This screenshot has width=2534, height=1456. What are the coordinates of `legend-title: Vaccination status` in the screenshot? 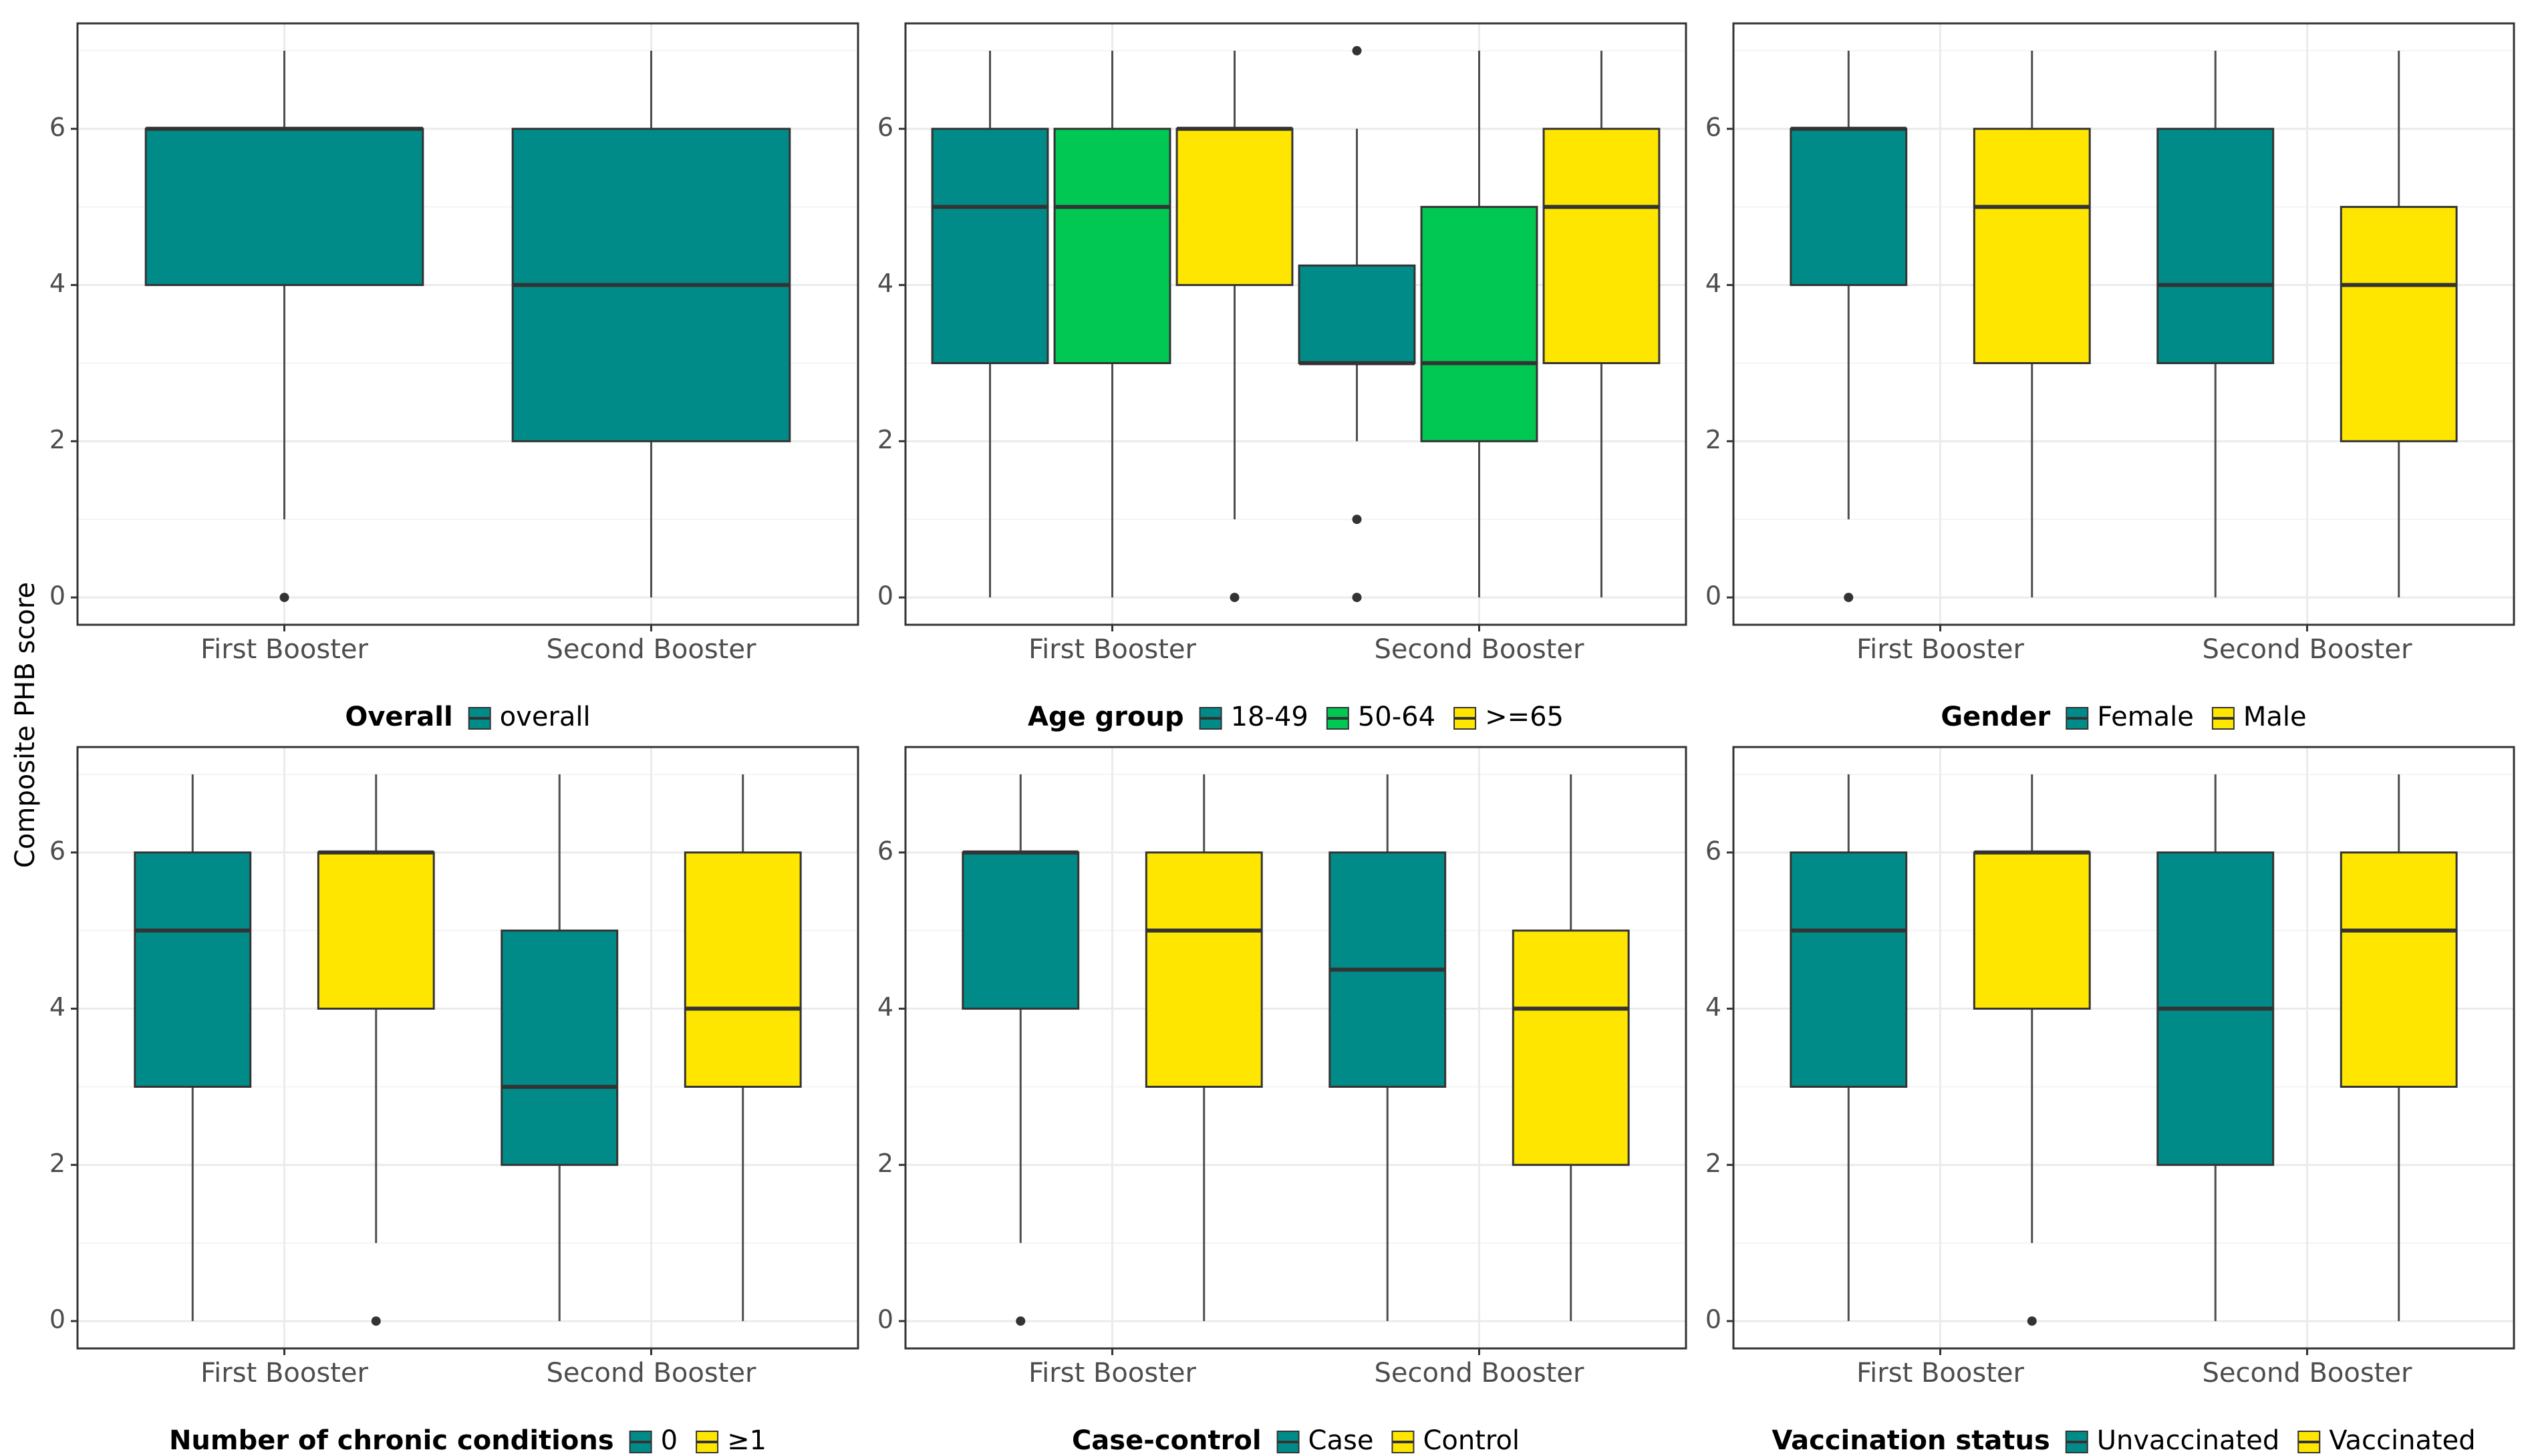 It's located at (1911, 1441).